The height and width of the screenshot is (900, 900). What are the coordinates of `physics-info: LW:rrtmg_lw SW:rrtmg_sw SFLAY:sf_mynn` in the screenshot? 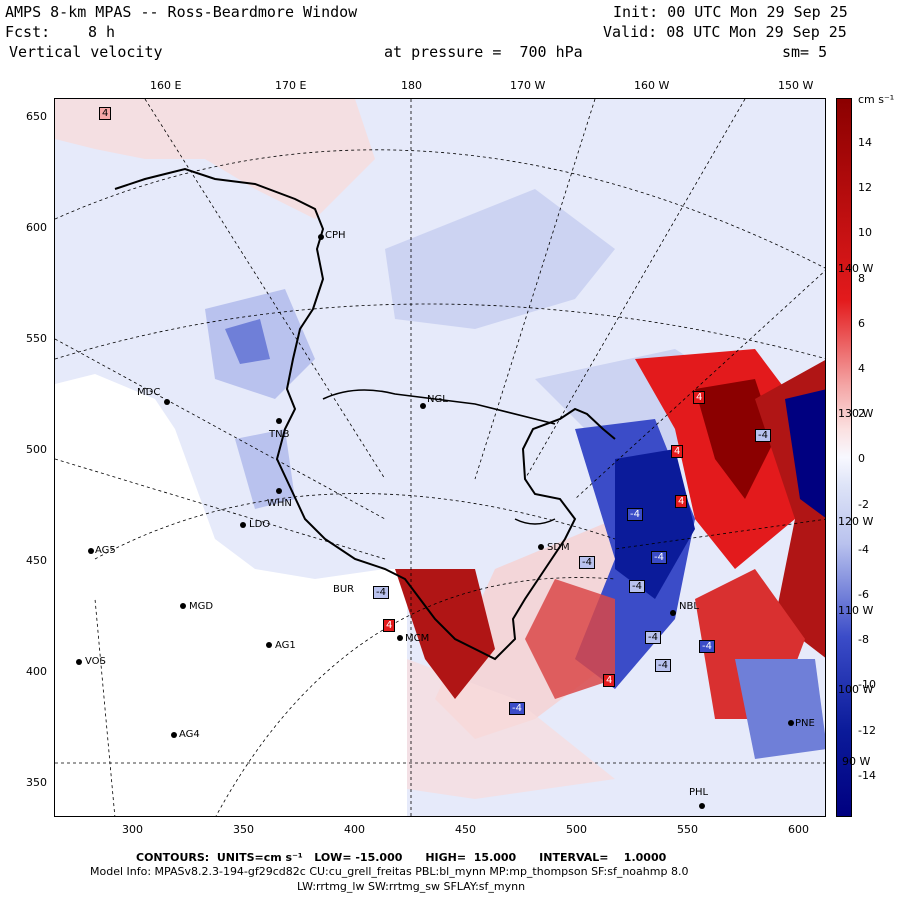 It's located at (411, 886).